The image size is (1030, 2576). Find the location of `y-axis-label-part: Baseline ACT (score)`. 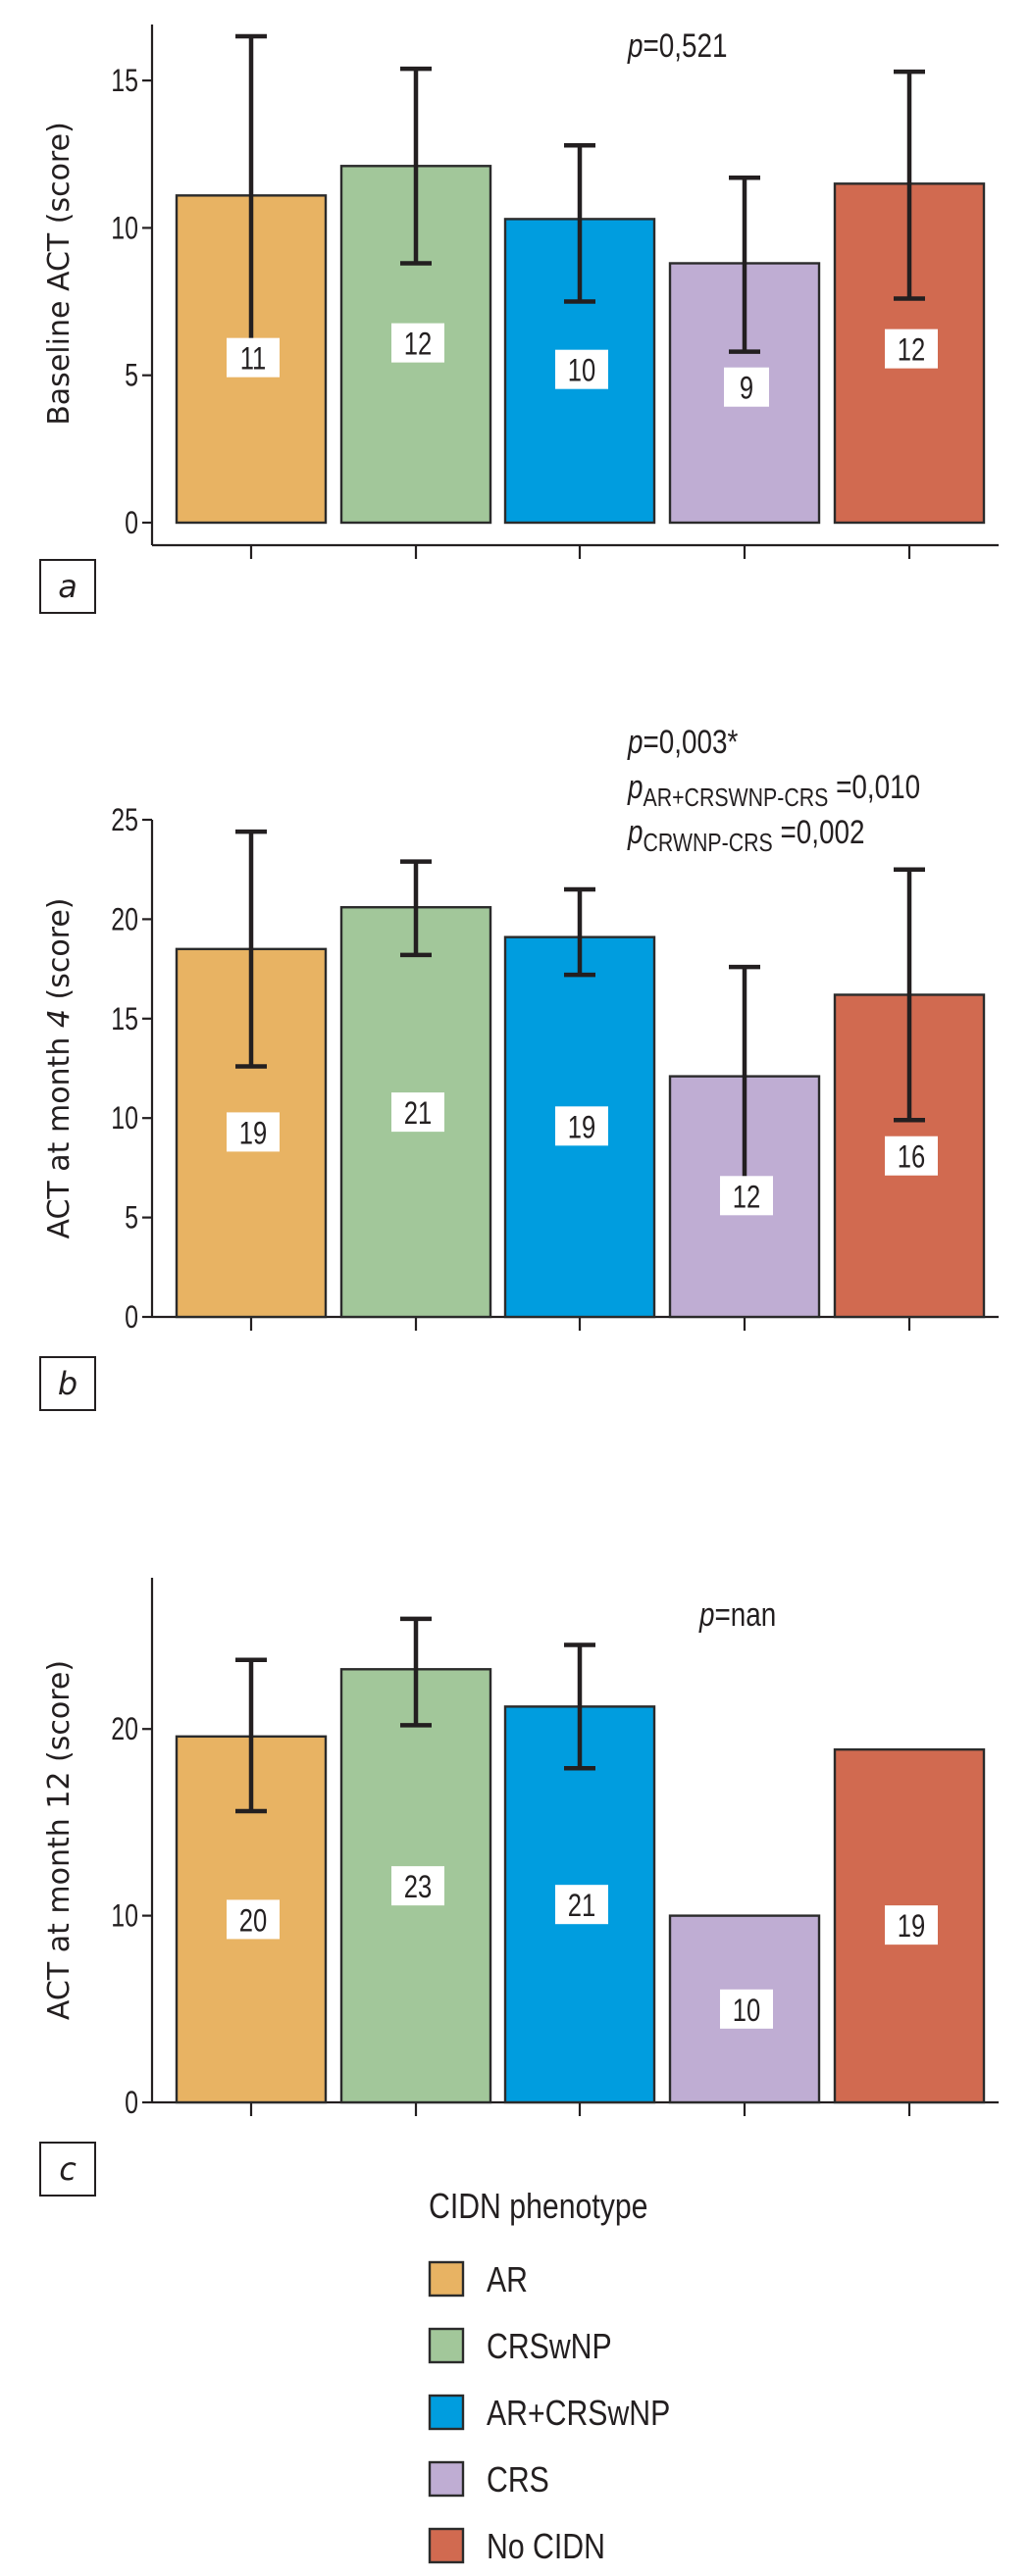

y-axis-label-part: Baseline ACT (score) is located at coordinates (59, 274).